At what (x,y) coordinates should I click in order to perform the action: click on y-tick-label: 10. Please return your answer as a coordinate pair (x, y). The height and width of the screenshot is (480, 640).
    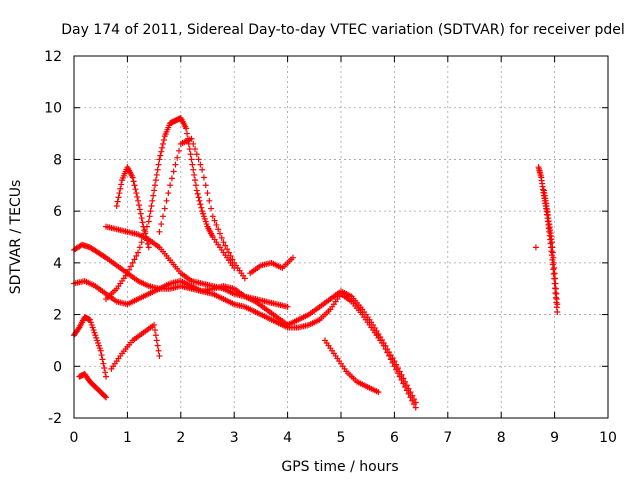
    Looking at the image, I should click on (53, 109).